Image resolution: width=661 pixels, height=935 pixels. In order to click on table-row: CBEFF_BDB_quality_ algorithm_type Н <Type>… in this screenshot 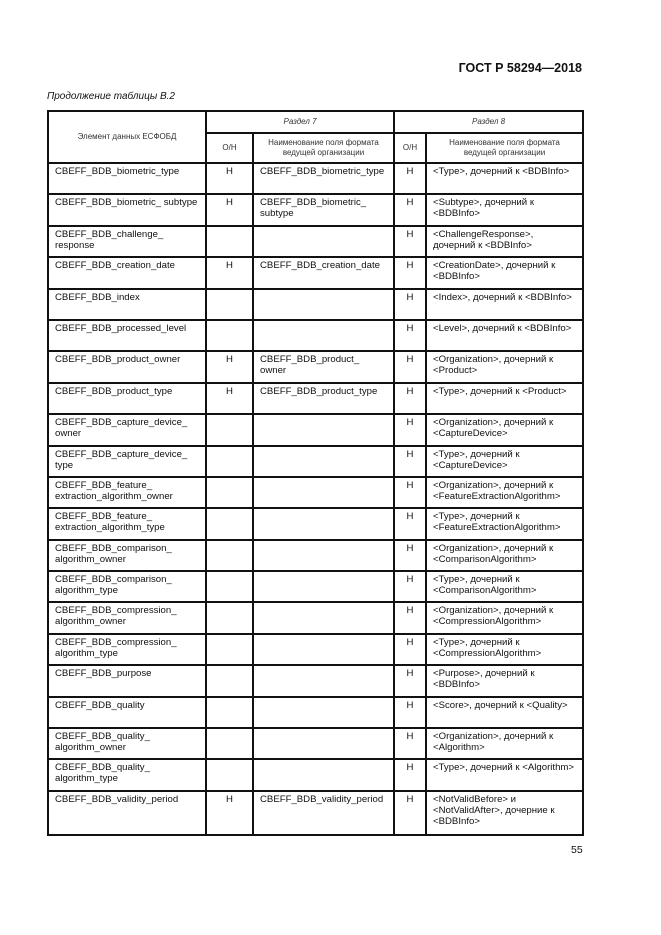, I will do `click(315, 775)`.